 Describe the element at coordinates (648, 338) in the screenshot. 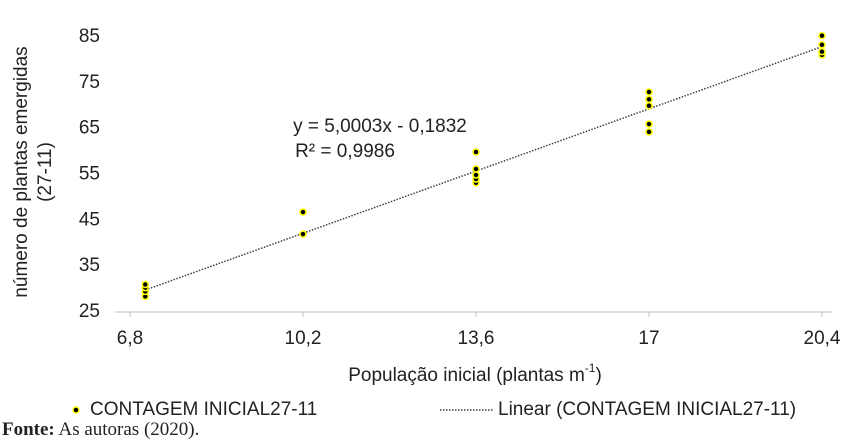

I see `x-tick-label: 17` at that location.